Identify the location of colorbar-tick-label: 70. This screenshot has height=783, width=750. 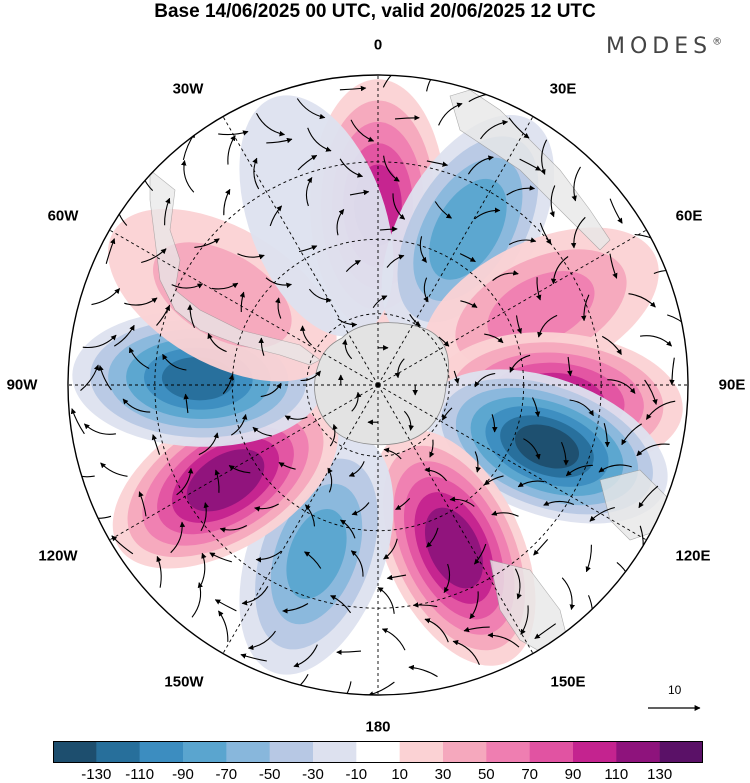
(530, 774).